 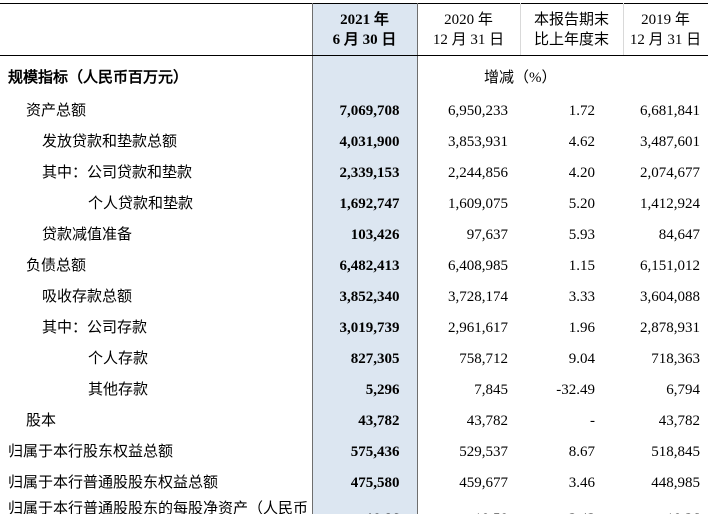 What do you see at coordinates (665, 39) in the screenshot?
I see `column-header-2019-line2: 12 月 31 日` at bounding box center [665, 39].